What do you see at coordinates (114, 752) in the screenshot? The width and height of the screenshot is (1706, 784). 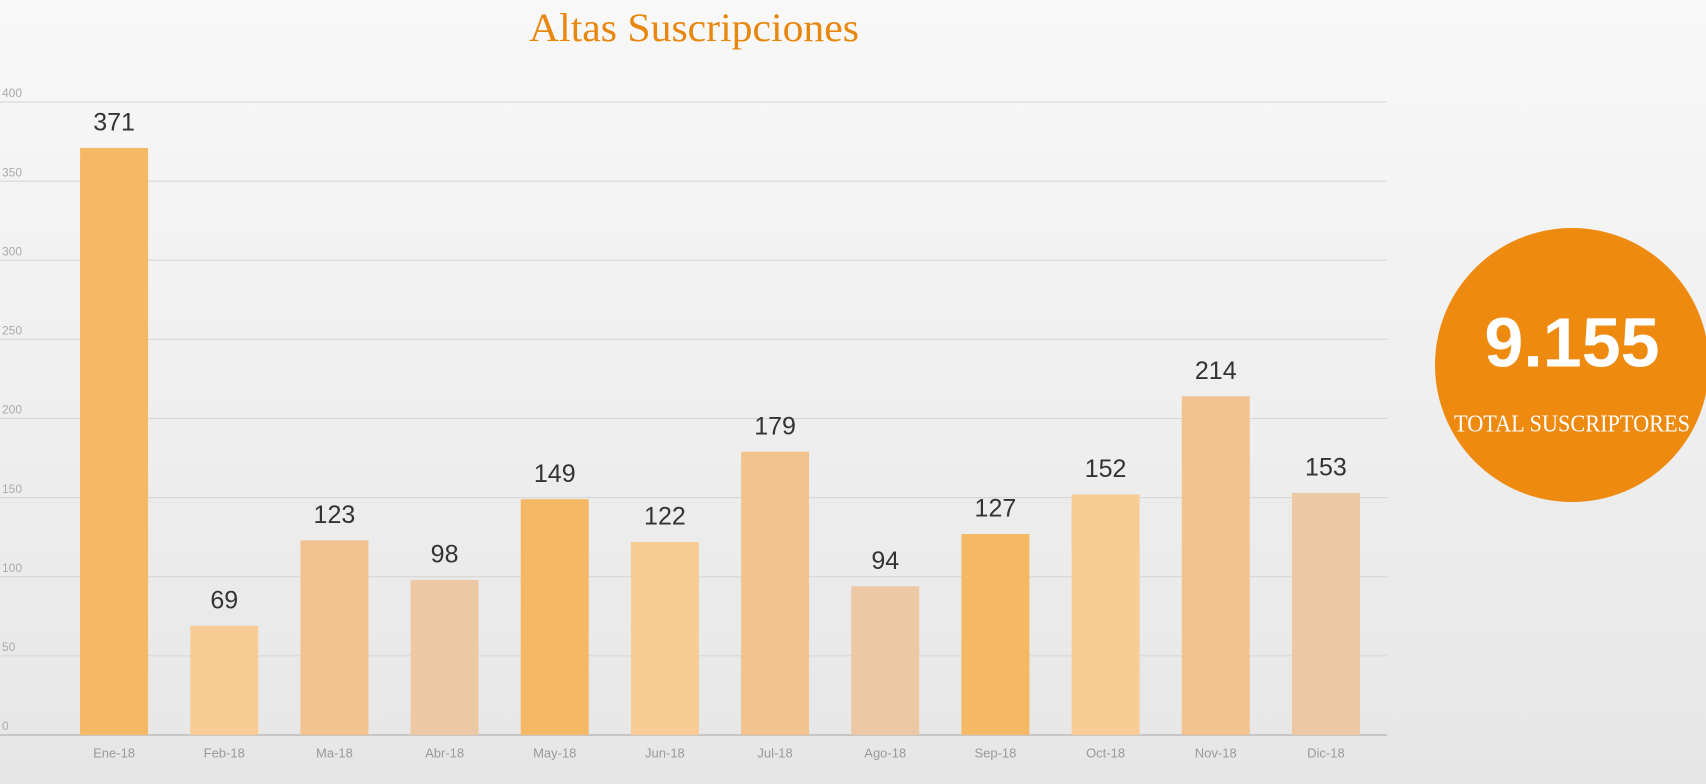 I see `x-tick-label: Ene-18` at bounding box center [114, 752].